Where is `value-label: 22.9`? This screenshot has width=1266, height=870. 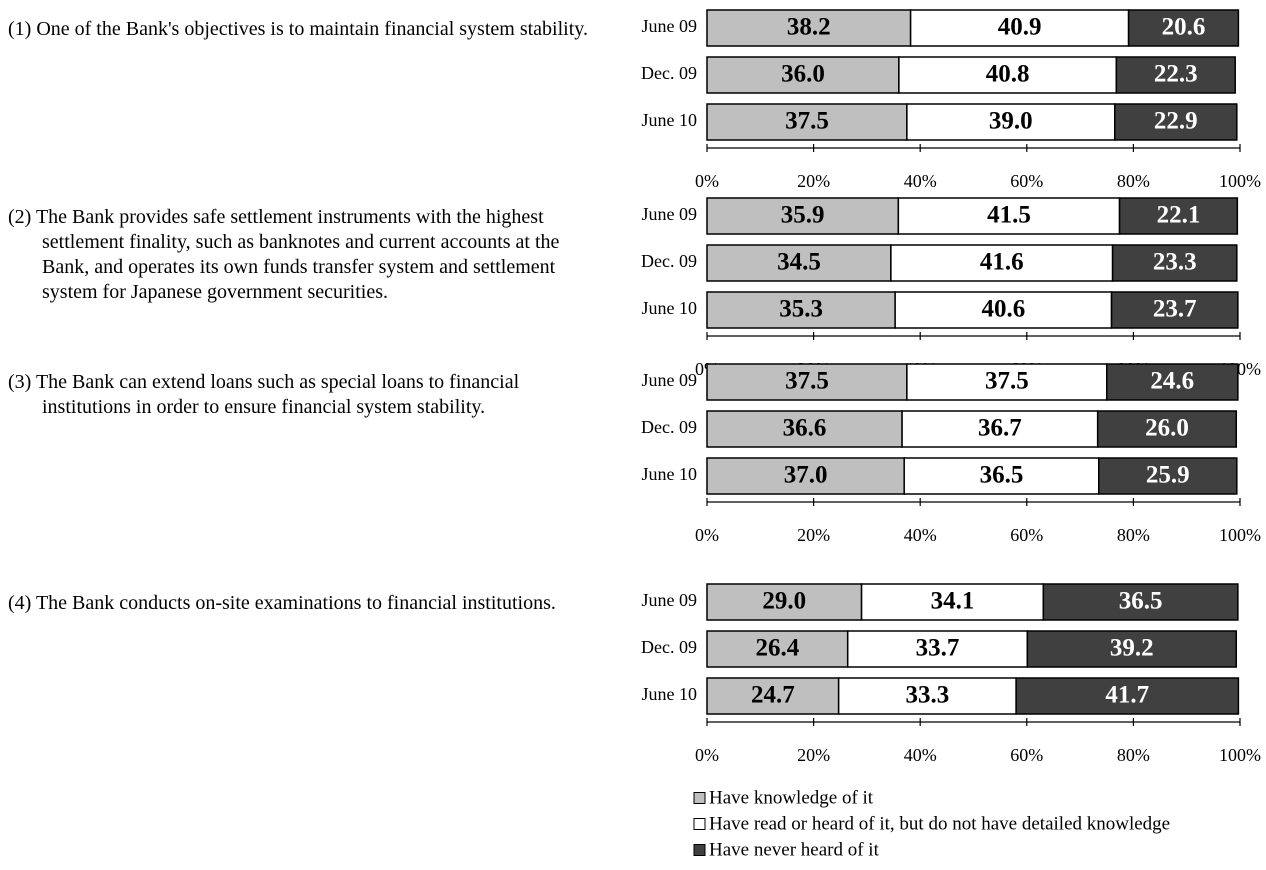 value-label: 22.9 is located at coordinates (1176, 121).